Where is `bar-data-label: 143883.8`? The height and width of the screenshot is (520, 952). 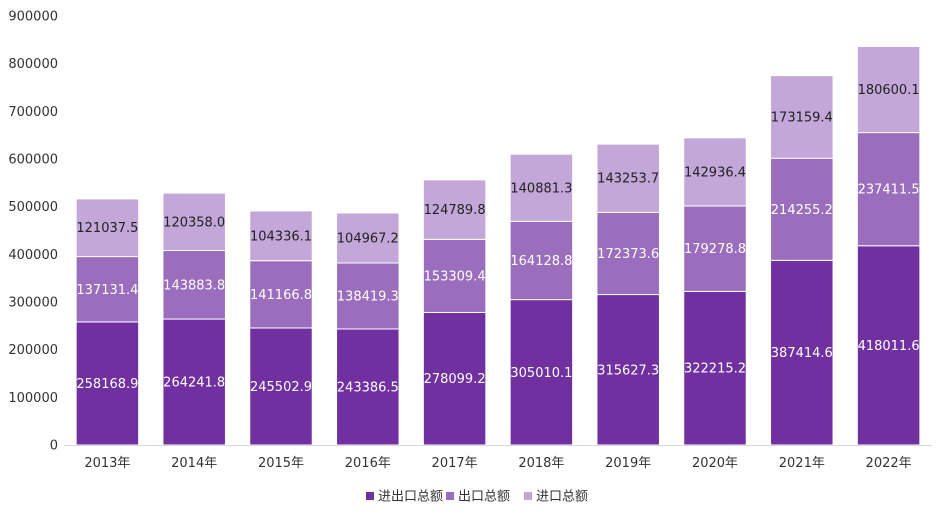 bar-data-label: 143883.8 is located at coordinates (194, 285).